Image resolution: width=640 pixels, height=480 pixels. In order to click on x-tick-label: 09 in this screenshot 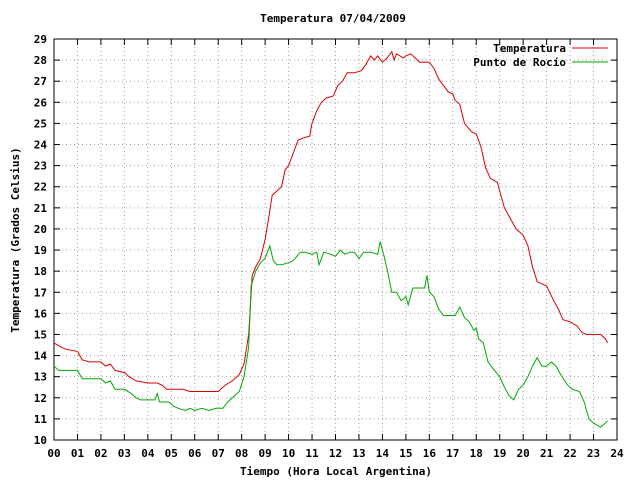, I will do `click(265, 453)`.